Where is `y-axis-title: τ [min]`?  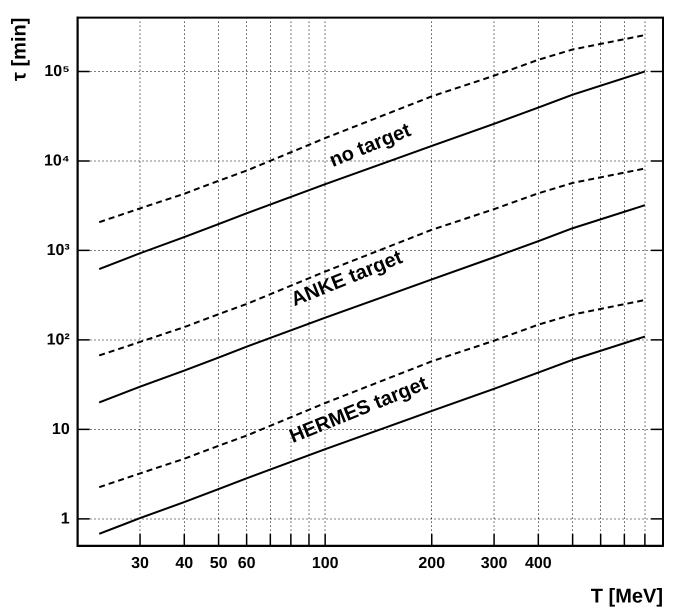
y-axis-title: τ [min] is located at coordinates (19, 49).